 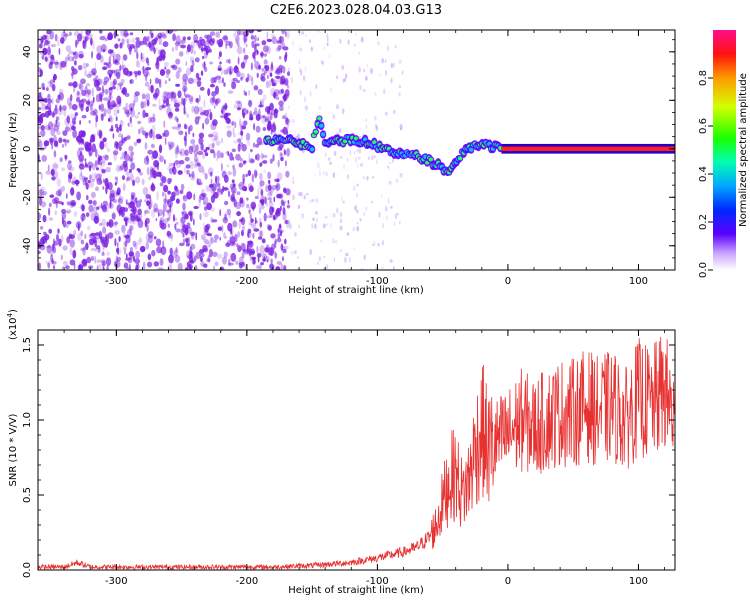 What do you see at coordinates (27, 197) in the screenshot?
I see `y-tick-label: -20` at bounding box center [27, 197].